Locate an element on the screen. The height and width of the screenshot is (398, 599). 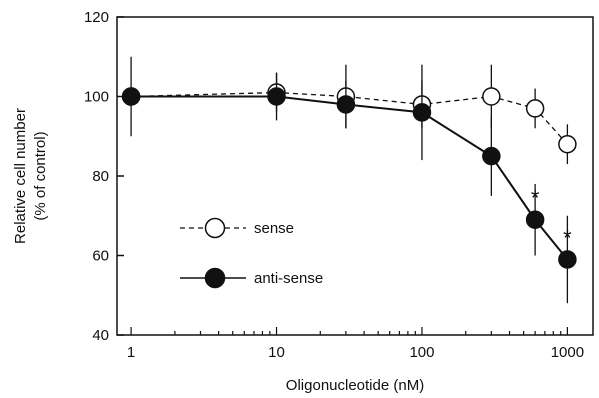
y-tick-label: 100 is located at coordinates (96, 97).